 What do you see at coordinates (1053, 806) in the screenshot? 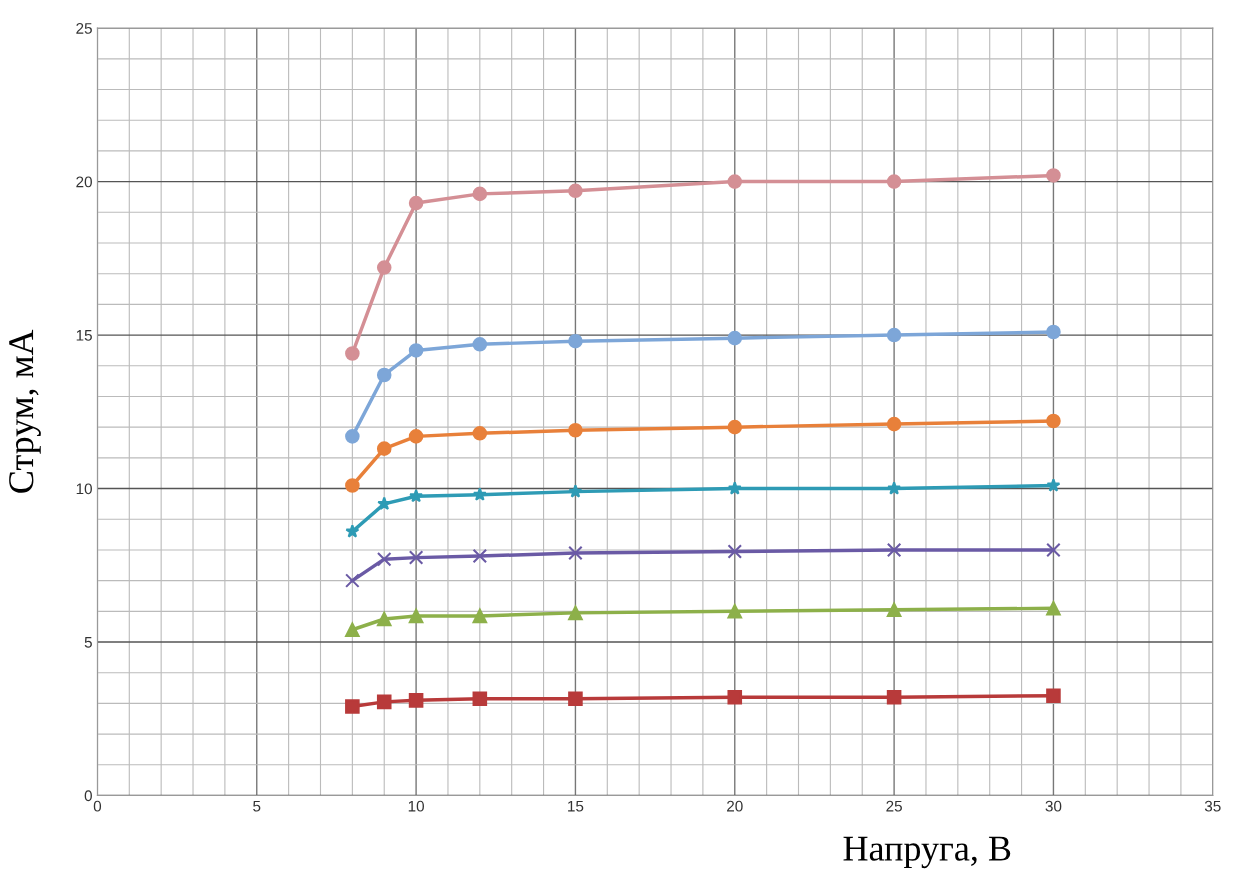
I see `x-tick-label: 30` at bounding box center [1053, 806].